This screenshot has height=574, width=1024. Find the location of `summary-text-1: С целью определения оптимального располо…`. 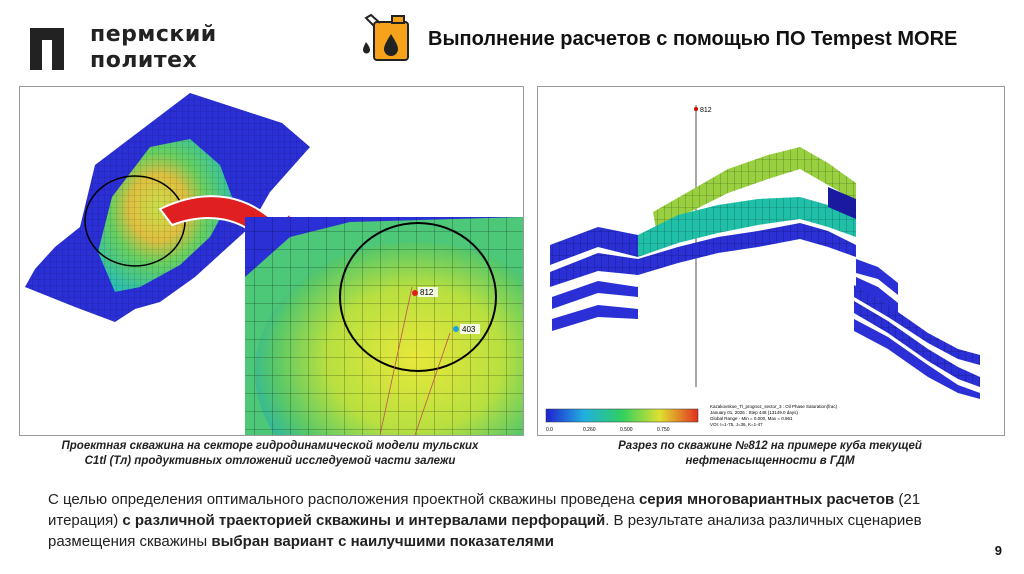

summary-text-1: С целью определения оптимального располо… is located at coordinates (343, 499).